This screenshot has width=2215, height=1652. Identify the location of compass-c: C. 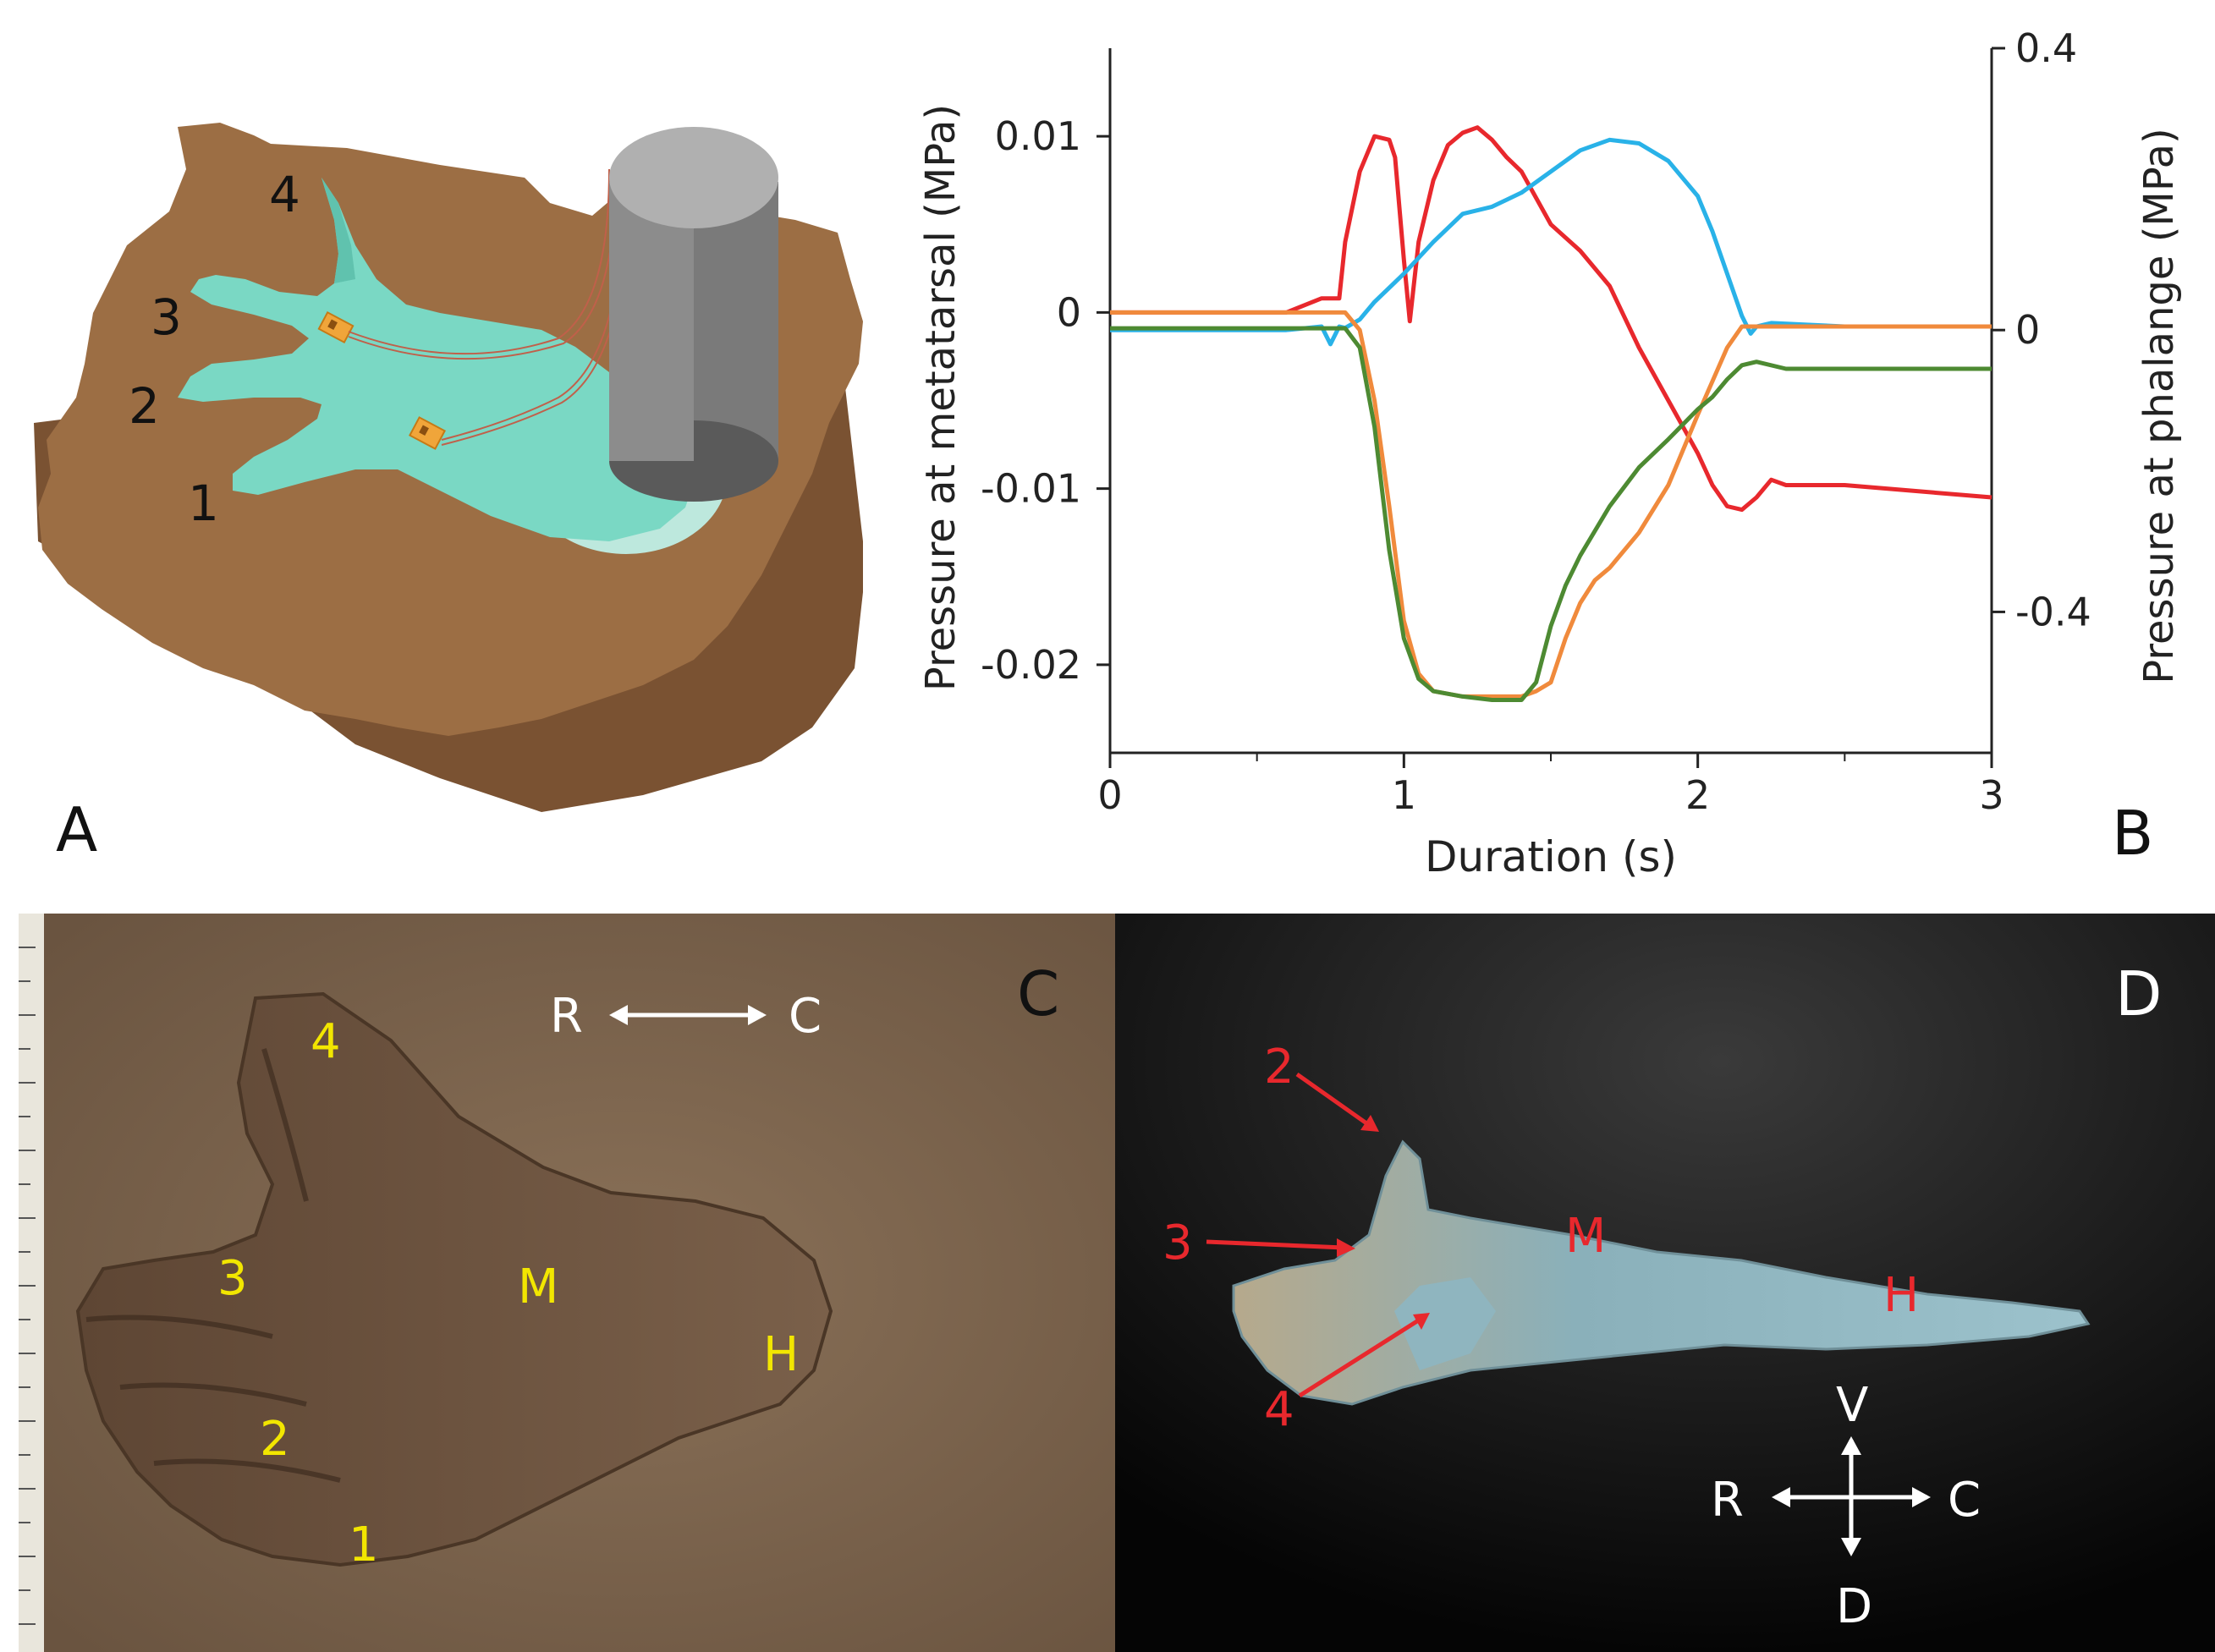
(1964, 1500).